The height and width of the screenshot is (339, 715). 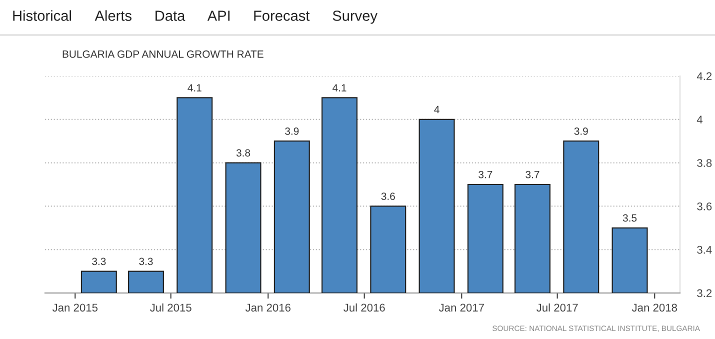 What do you see at coordinates (364, 307) in the screenshot?
I see `x-tick-label: Jul 2016` at bounding box center [364, 307].